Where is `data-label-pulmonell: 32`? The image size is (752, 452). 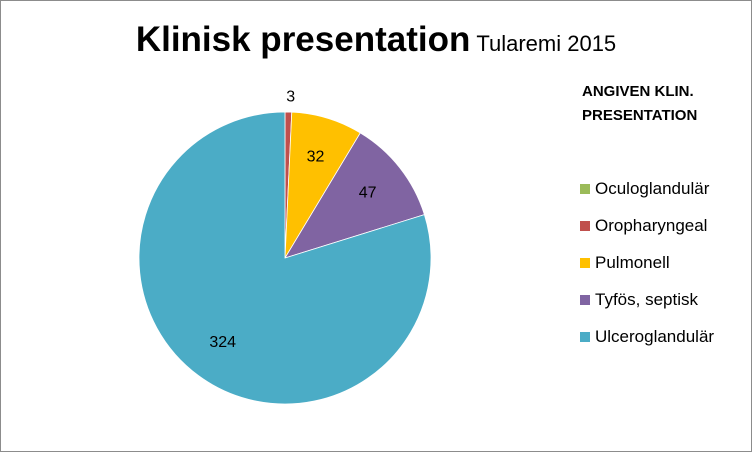 data-label-pulmonell: 32 is located at coordinates (316, 157).